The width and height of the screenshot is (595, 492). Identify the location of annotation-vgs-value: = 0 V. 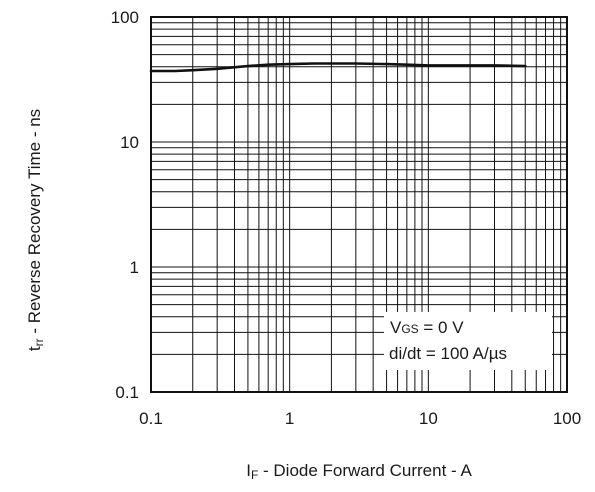
(442, 327).